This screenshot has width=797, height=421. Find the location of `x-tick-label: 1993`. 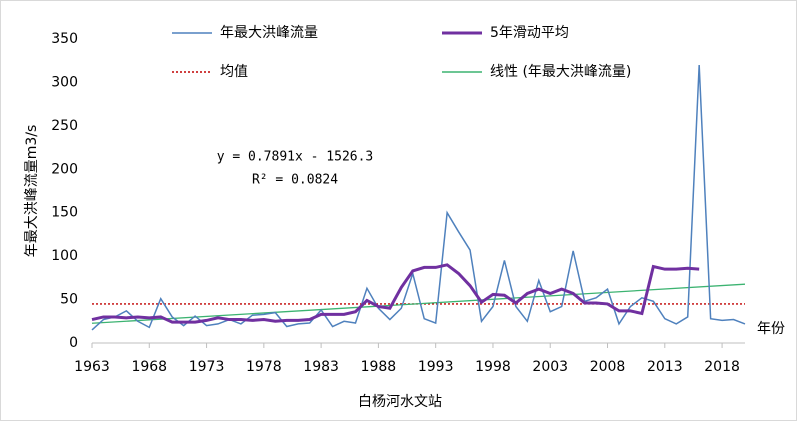

x-tick-label: 1993 is located at coordinates (436, 367).